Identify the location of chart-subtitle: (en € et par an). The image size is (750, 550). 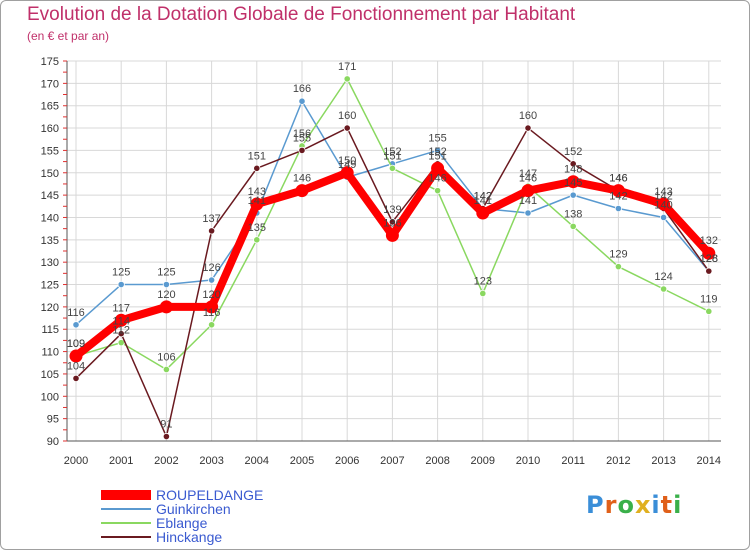
(68, 36).